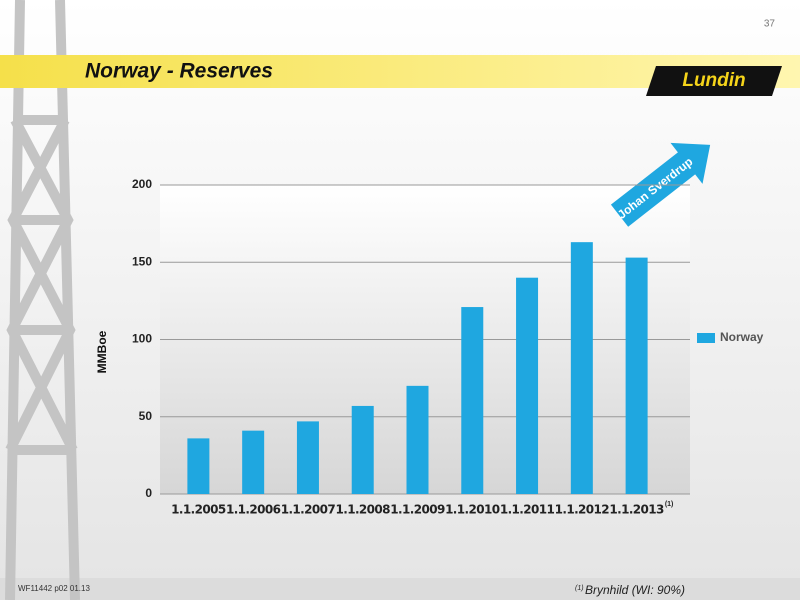  I want to click on x-tick-label: 1.1.2012, so click(582, 510).